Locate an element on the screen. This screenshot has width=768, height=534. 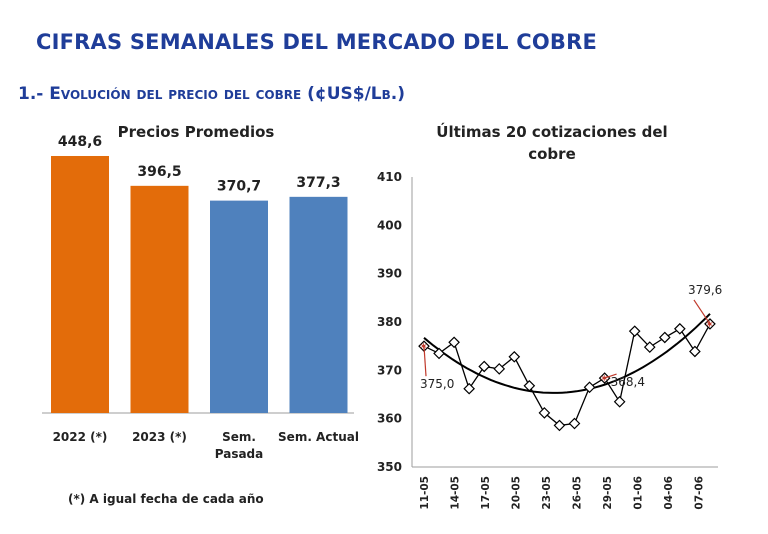
footnote: (*) A igual fecha de cada año is located at coordinates (166, 499).